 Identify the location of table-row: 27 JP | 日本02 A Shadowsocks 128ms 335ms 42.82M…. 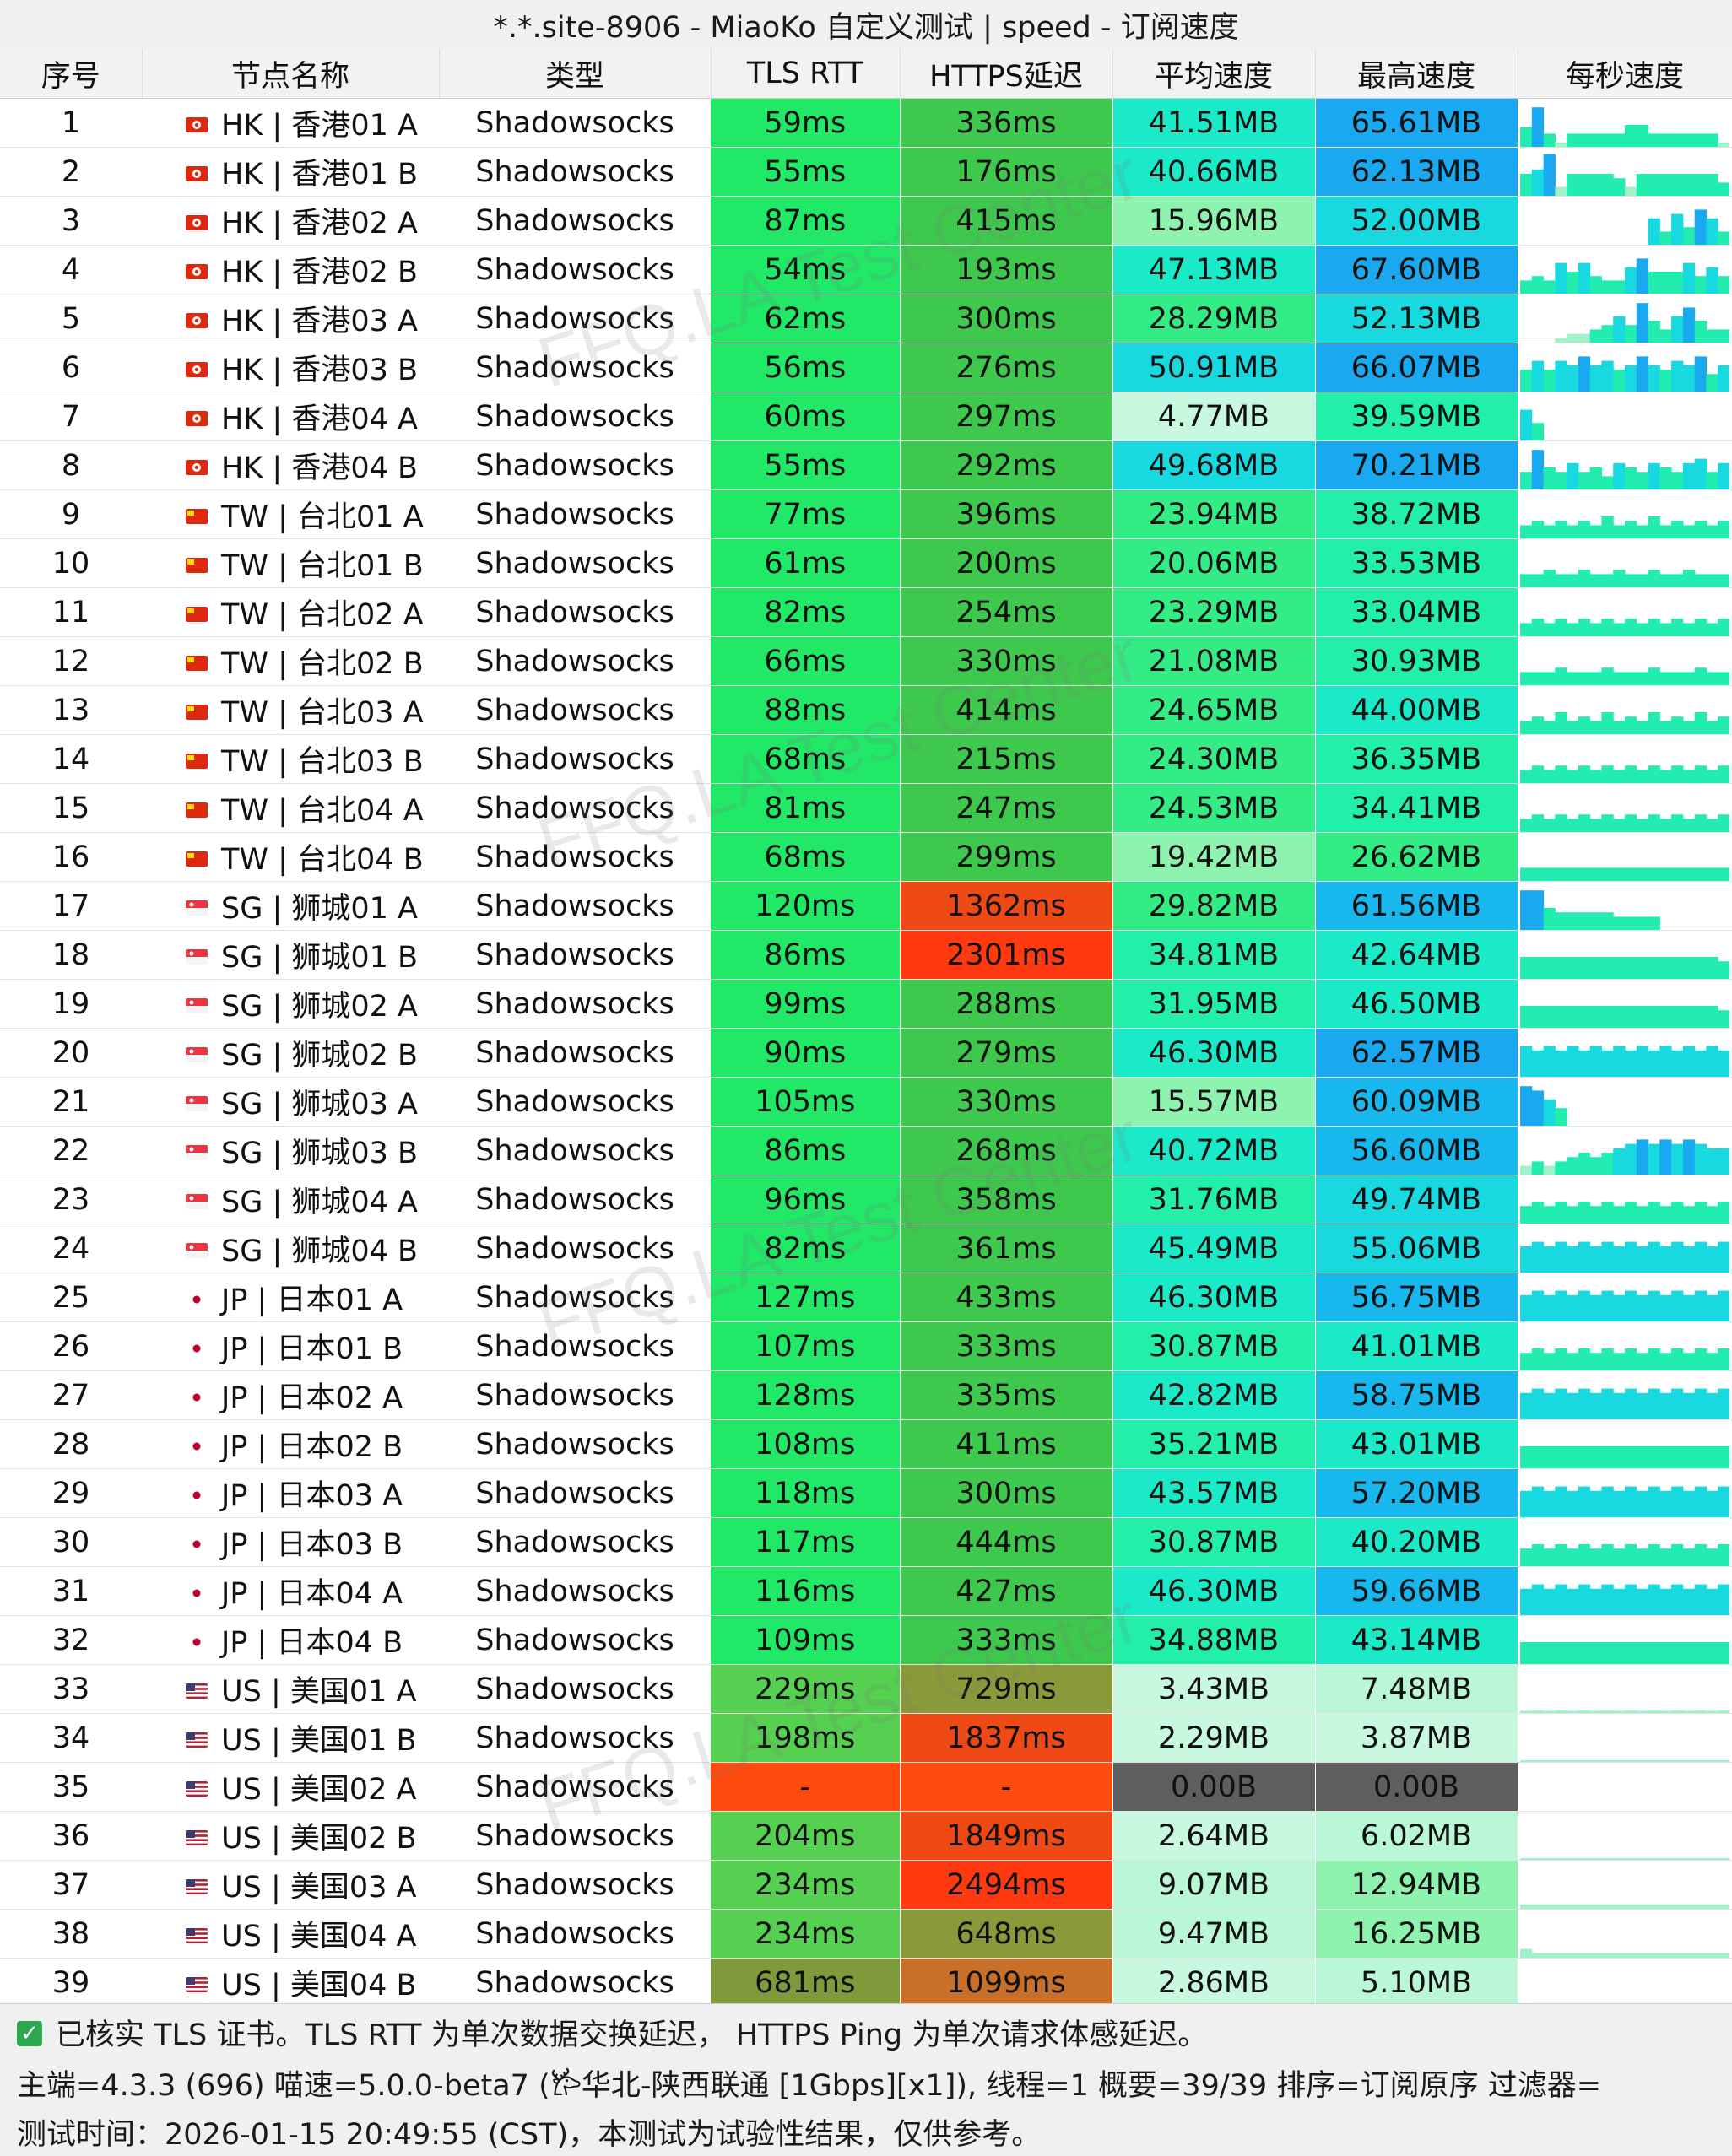
(866, 1395).